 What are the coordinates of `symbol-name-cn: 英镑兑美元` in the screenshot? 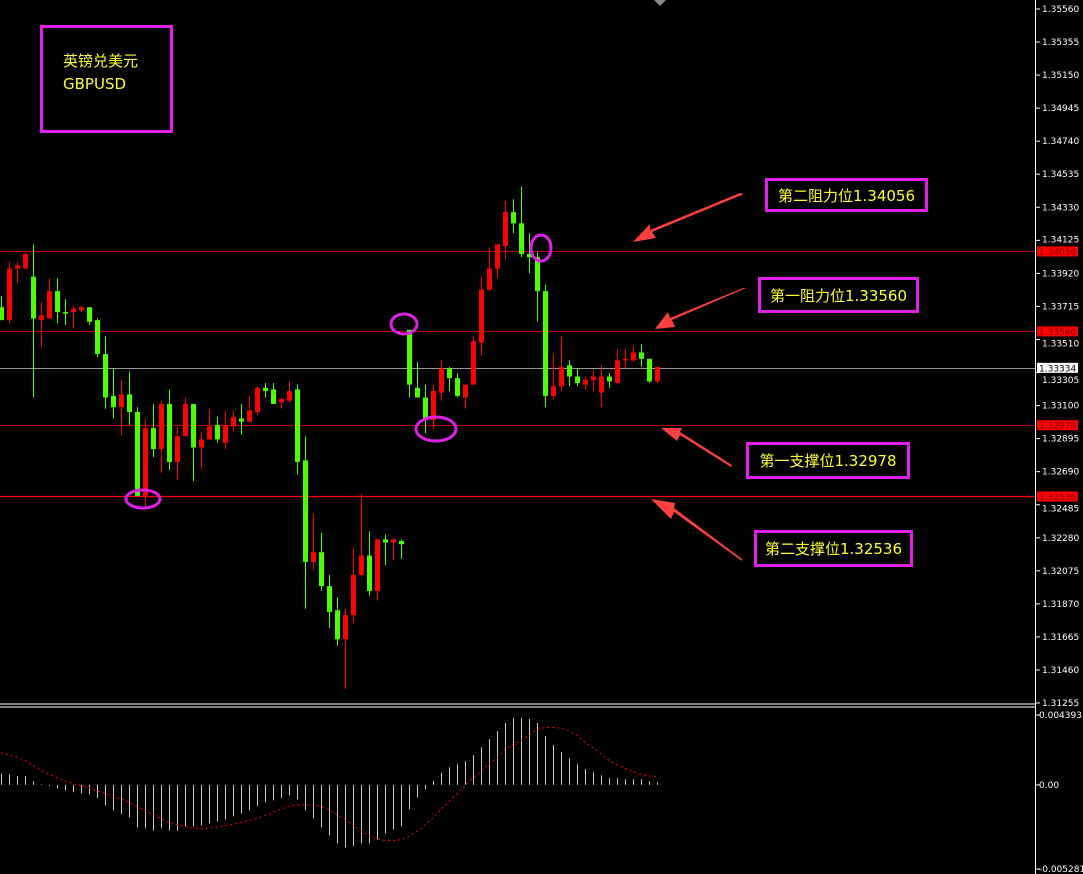 It's located at (101, 61).